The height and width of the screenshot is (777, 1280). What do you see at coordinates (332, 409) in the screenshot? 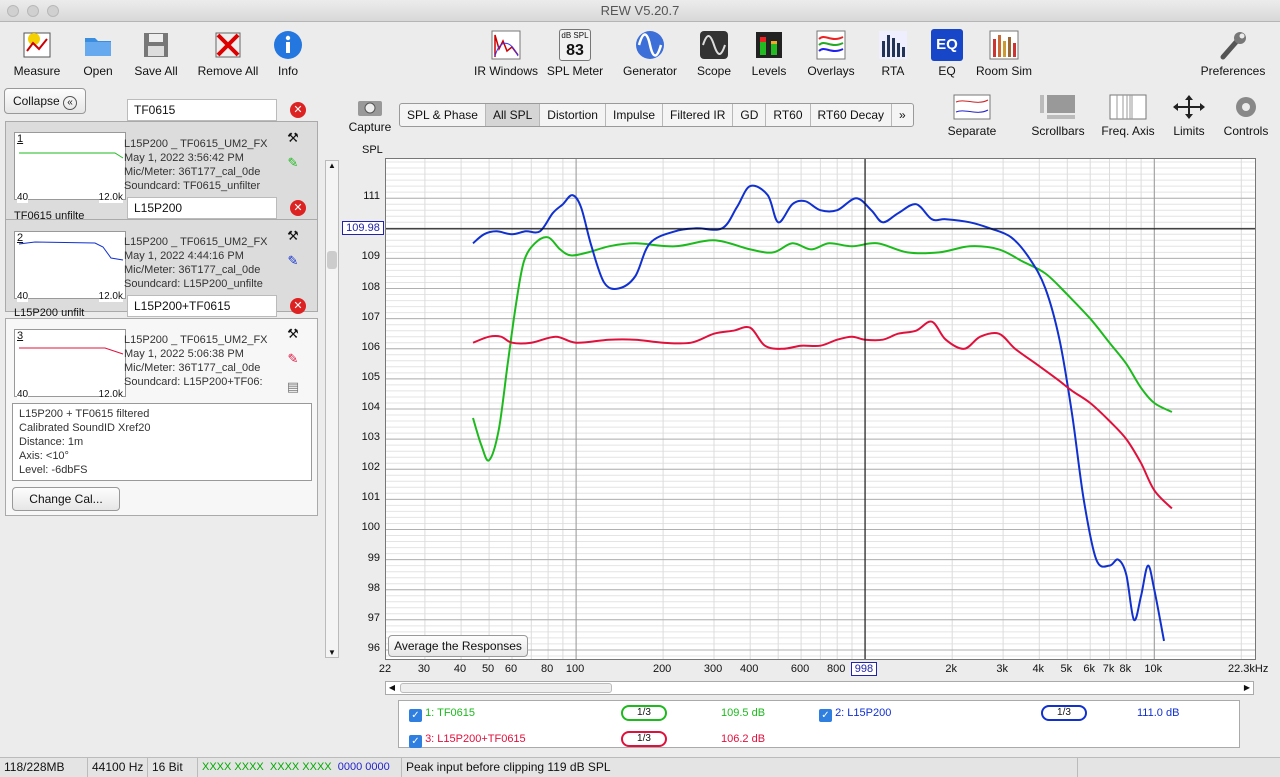
I see `sidebar-scrollbar: ▲ ▼` at bounding box center [332, 409].